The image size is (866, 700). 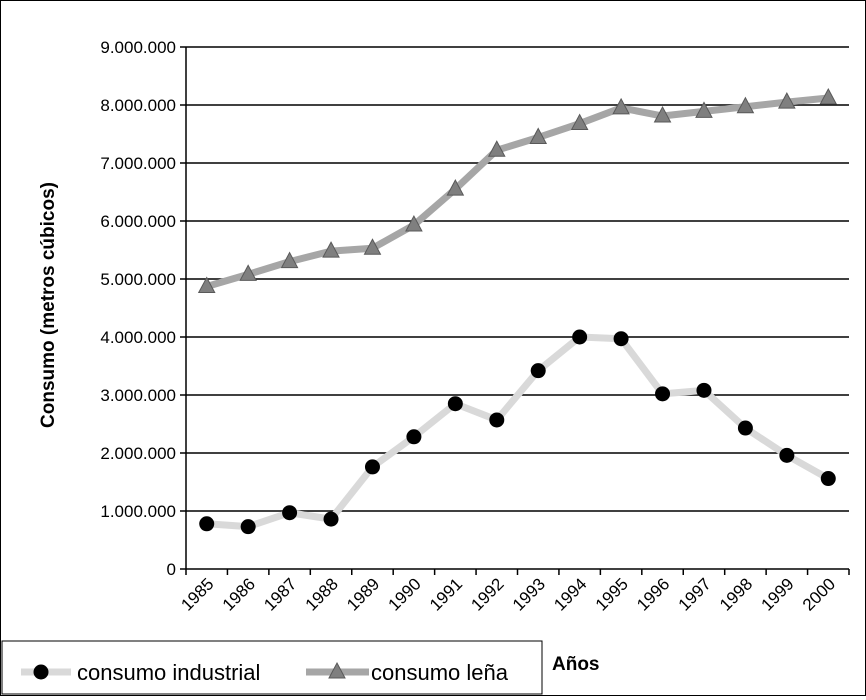 I want to click on x-tick-label: 1997, so click(x=695, y=594).